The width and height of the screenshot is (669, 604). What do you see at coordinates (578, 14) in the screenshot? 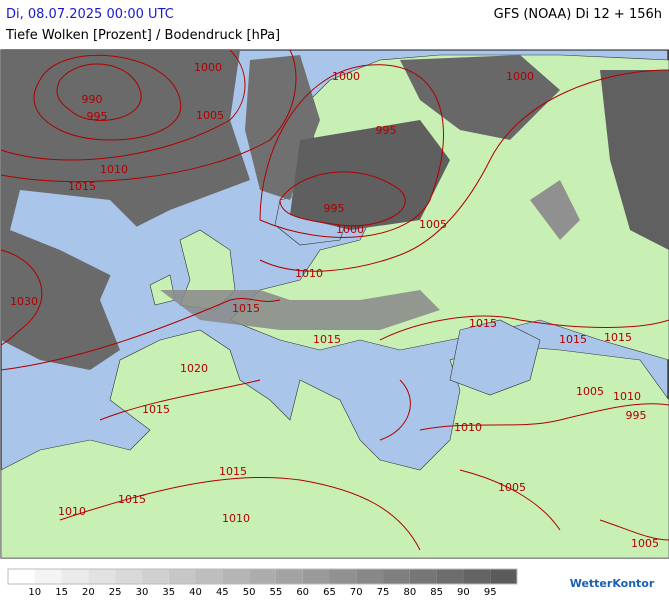
I see `header-model: GFS (NOAA) Di 12 + 156h` at bounding box center [578, 14].